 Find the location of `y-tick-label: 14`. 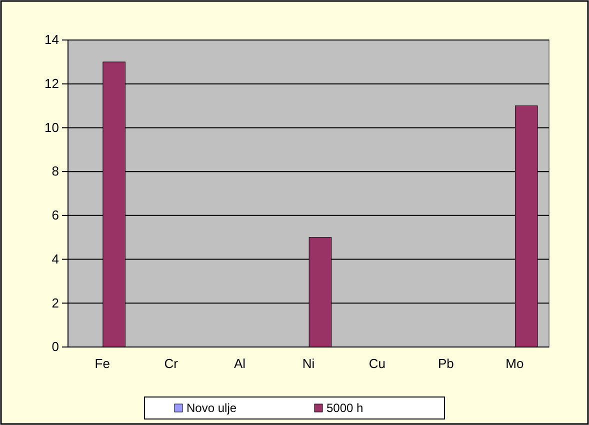

y-tick-label: 14 is located at coordinates (51, 40).